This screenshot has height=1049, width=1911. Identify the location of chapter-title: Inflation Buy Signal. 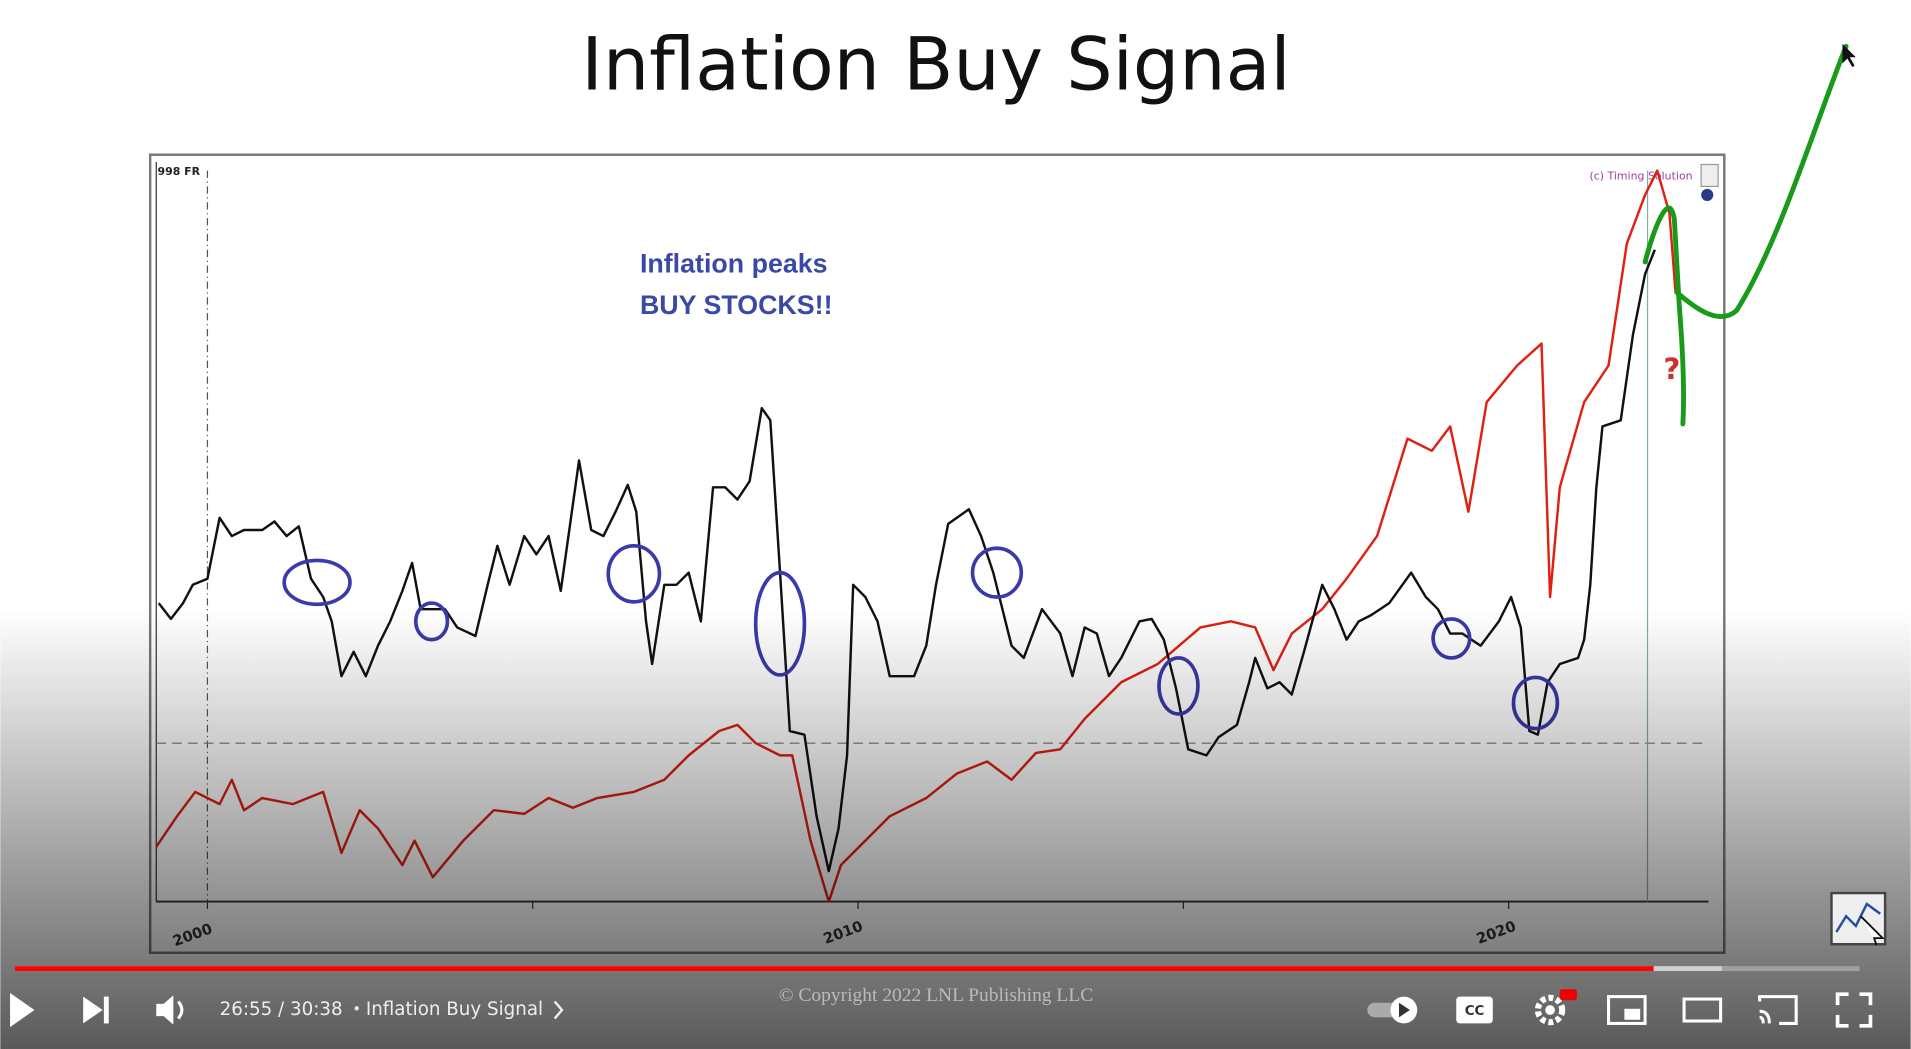
(454, 1009).